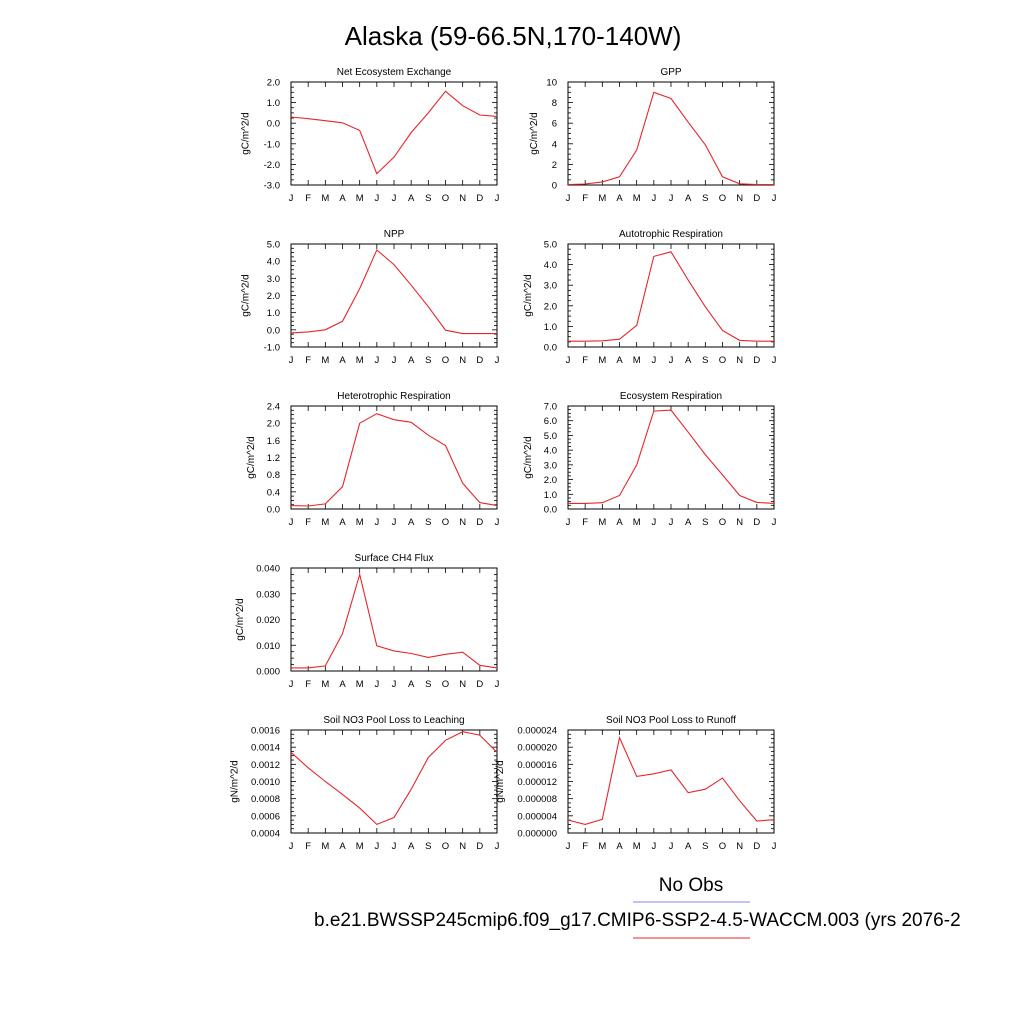 The image size is (1024, 1024). What do you see at coordinates (554, 186) in the screenshot?
I see `y-tick-label: 0` at bounding box center [554, 186].